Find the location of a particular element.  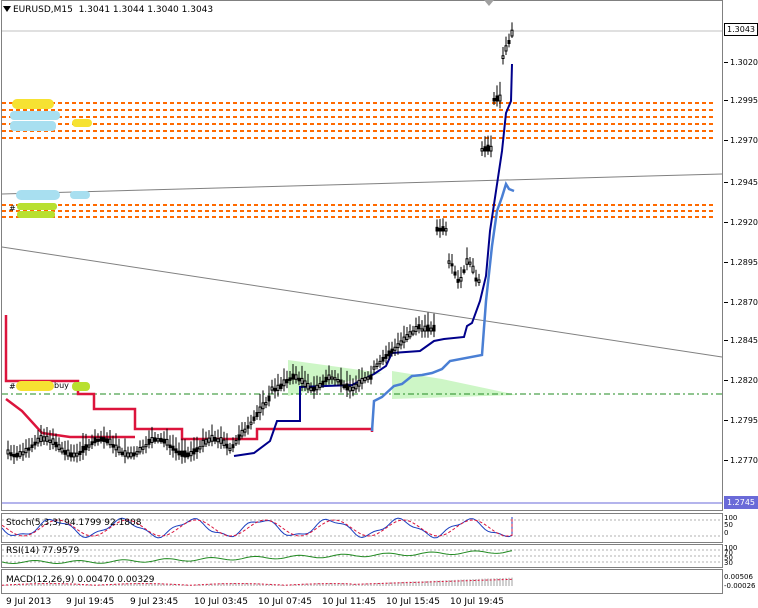

stoch-pane is located at coordinates (362, 528).